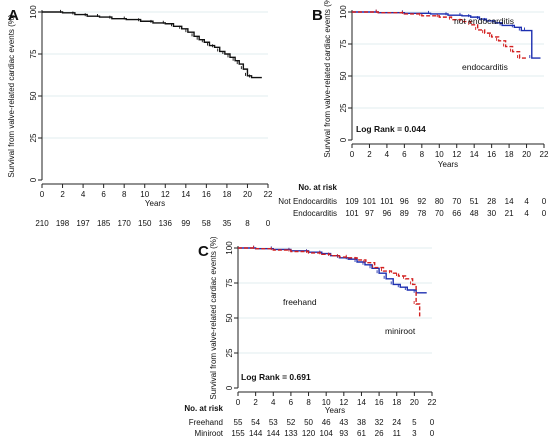 The height and width of the screenshot is (443, 550). Describe the element at coordinates (439, 213) in the screenshot. I see `risk-count: 70` at that location.